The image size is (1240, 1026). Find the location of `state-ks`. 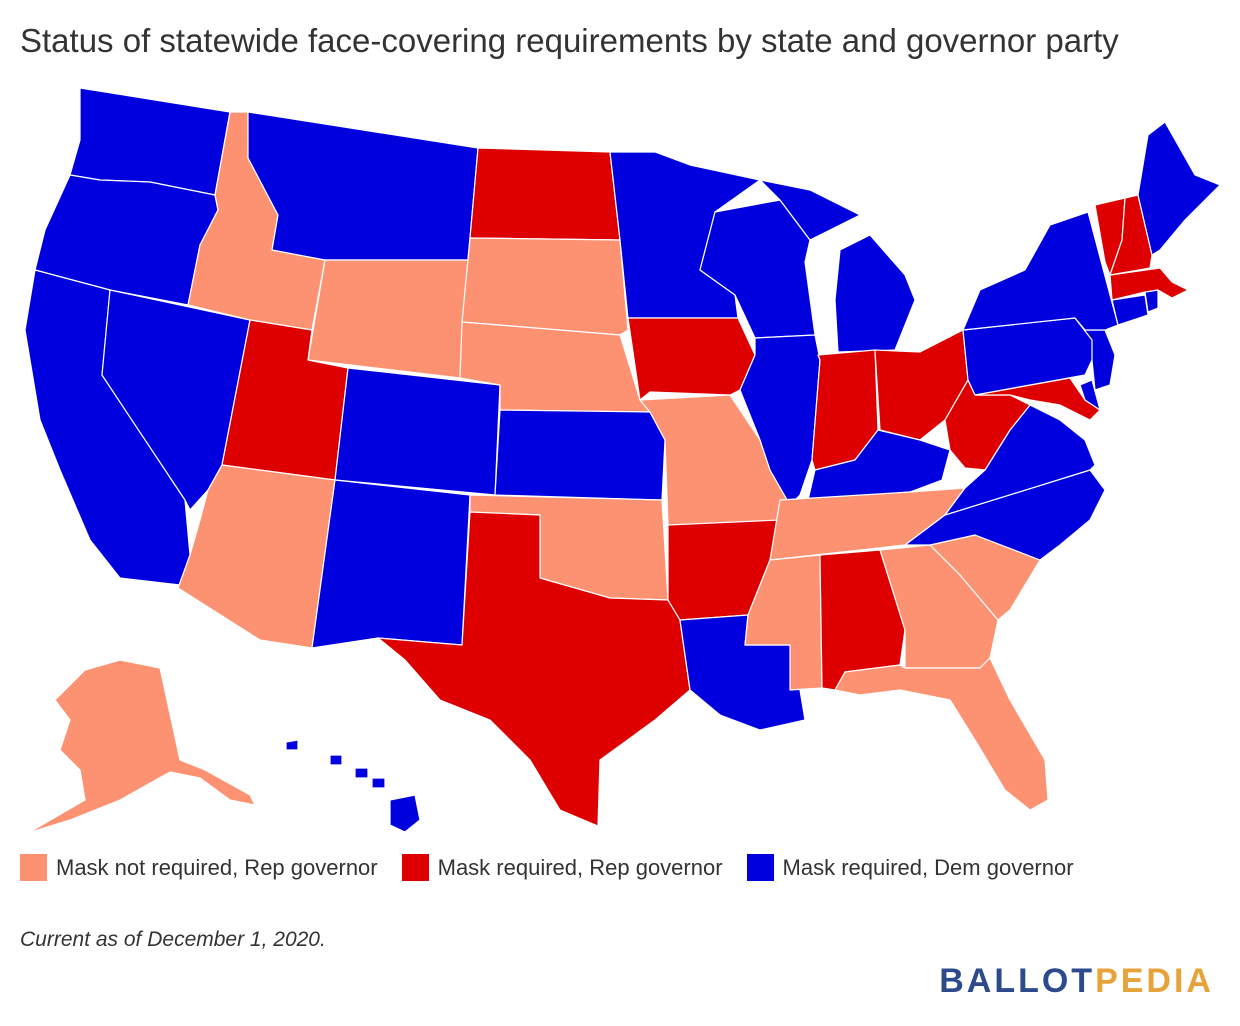

state-ks is located at coordinates (580, 455).